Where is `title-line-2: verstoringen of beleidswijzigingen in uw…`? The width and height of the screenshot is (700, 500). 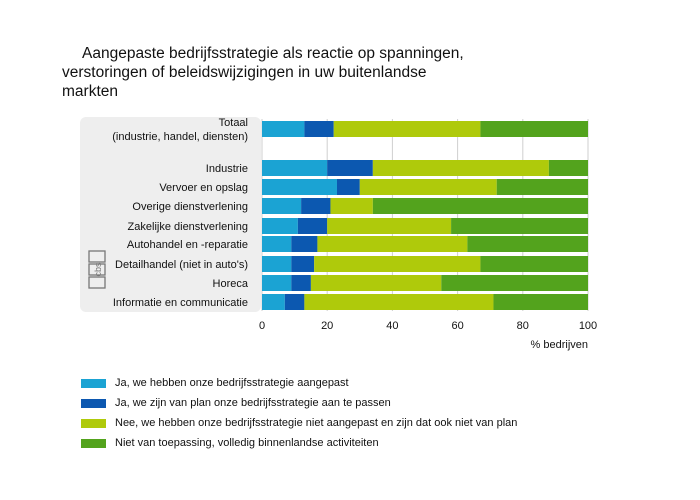 title-line-2: verstoringen of beleidswijzigingen in uw… is located at coordinates (244, 72).